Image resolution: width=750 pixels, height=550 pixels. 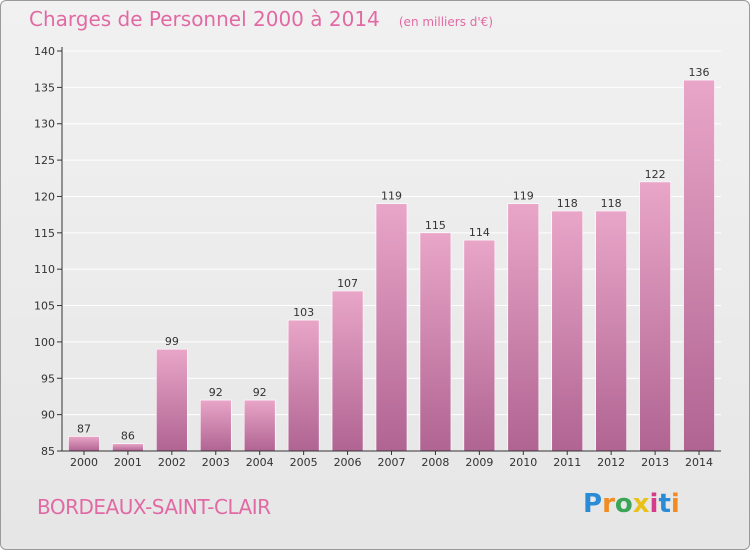 I want to click on bar-2011, so click(x=567, y=331).